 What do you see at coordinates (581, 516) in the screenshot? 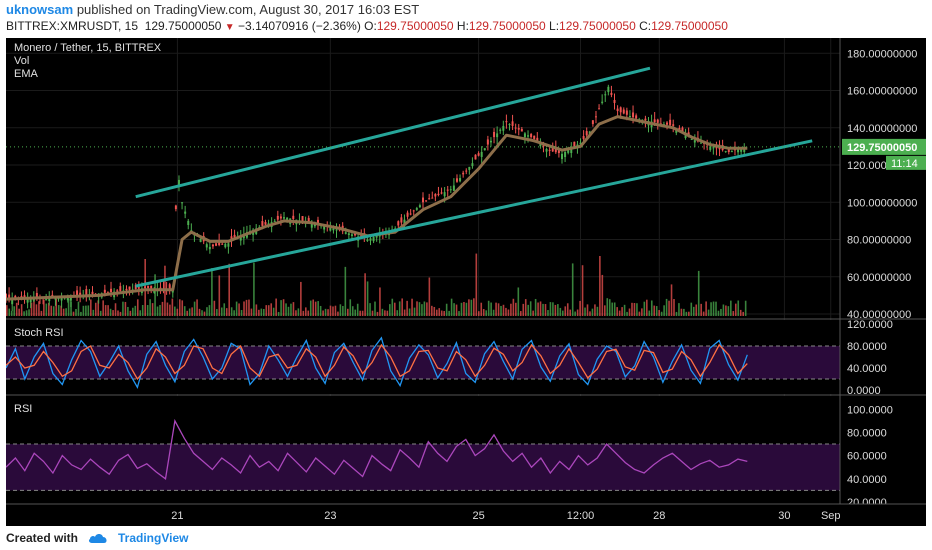
I see `time-tick-label: 12:00` at bounding box center [581, 516].